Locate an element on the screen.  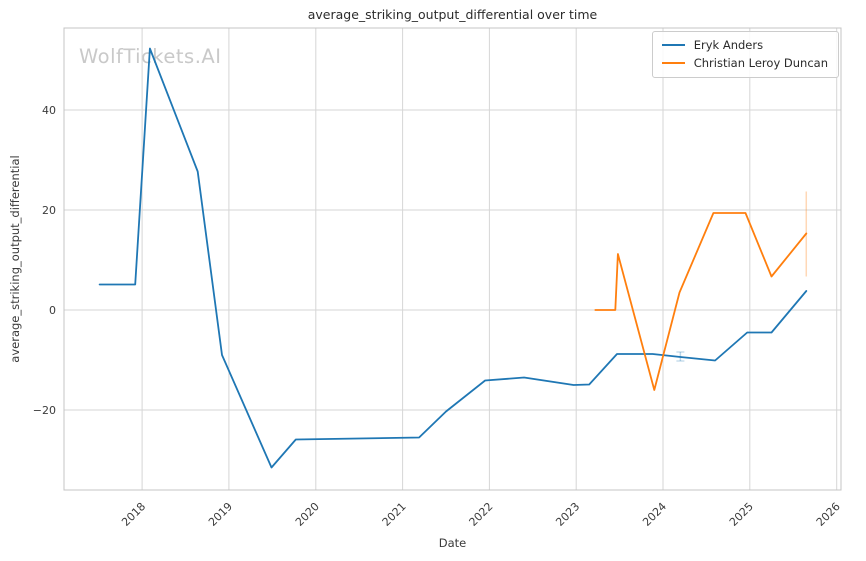
y-tick-label: 0 is located at coordinates (52, 310).